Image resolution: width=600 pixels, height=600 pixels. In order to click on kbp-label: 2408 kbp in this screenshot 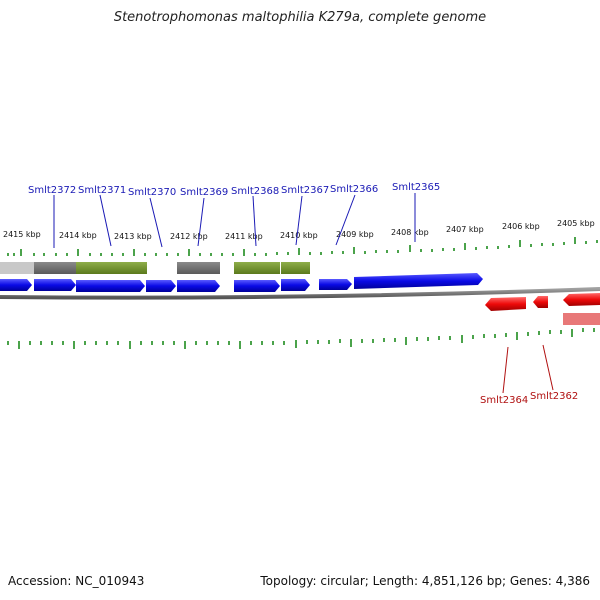, I will do `click(410, 232)`.